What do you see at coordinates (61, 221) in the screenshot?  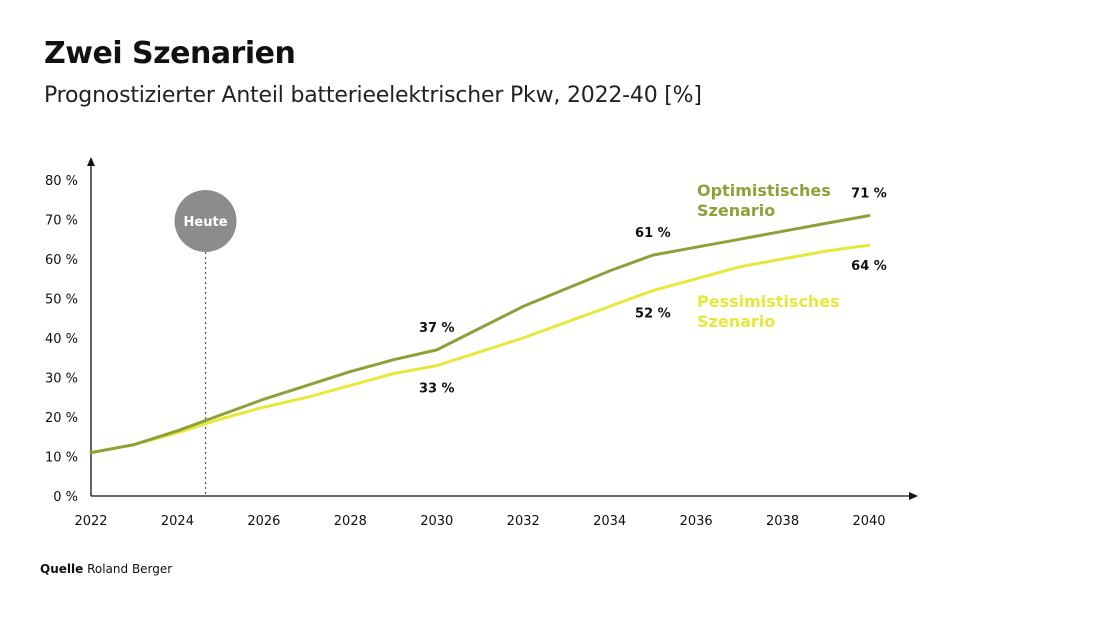 I see `y-tick-label: 70 %` at bounding box center [61, 221].